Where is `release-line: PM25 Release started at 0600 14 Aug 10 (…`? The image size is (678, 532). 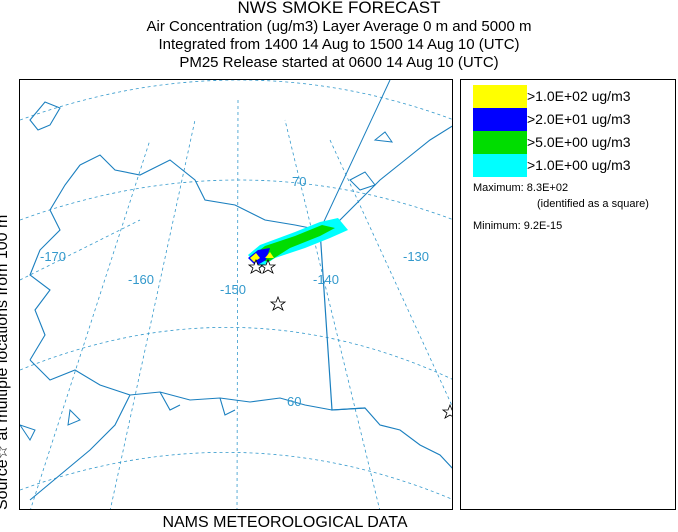 release-line: PM25 Release started at 0600 14 Aug 10 (… is located at coordinates (339, 62).